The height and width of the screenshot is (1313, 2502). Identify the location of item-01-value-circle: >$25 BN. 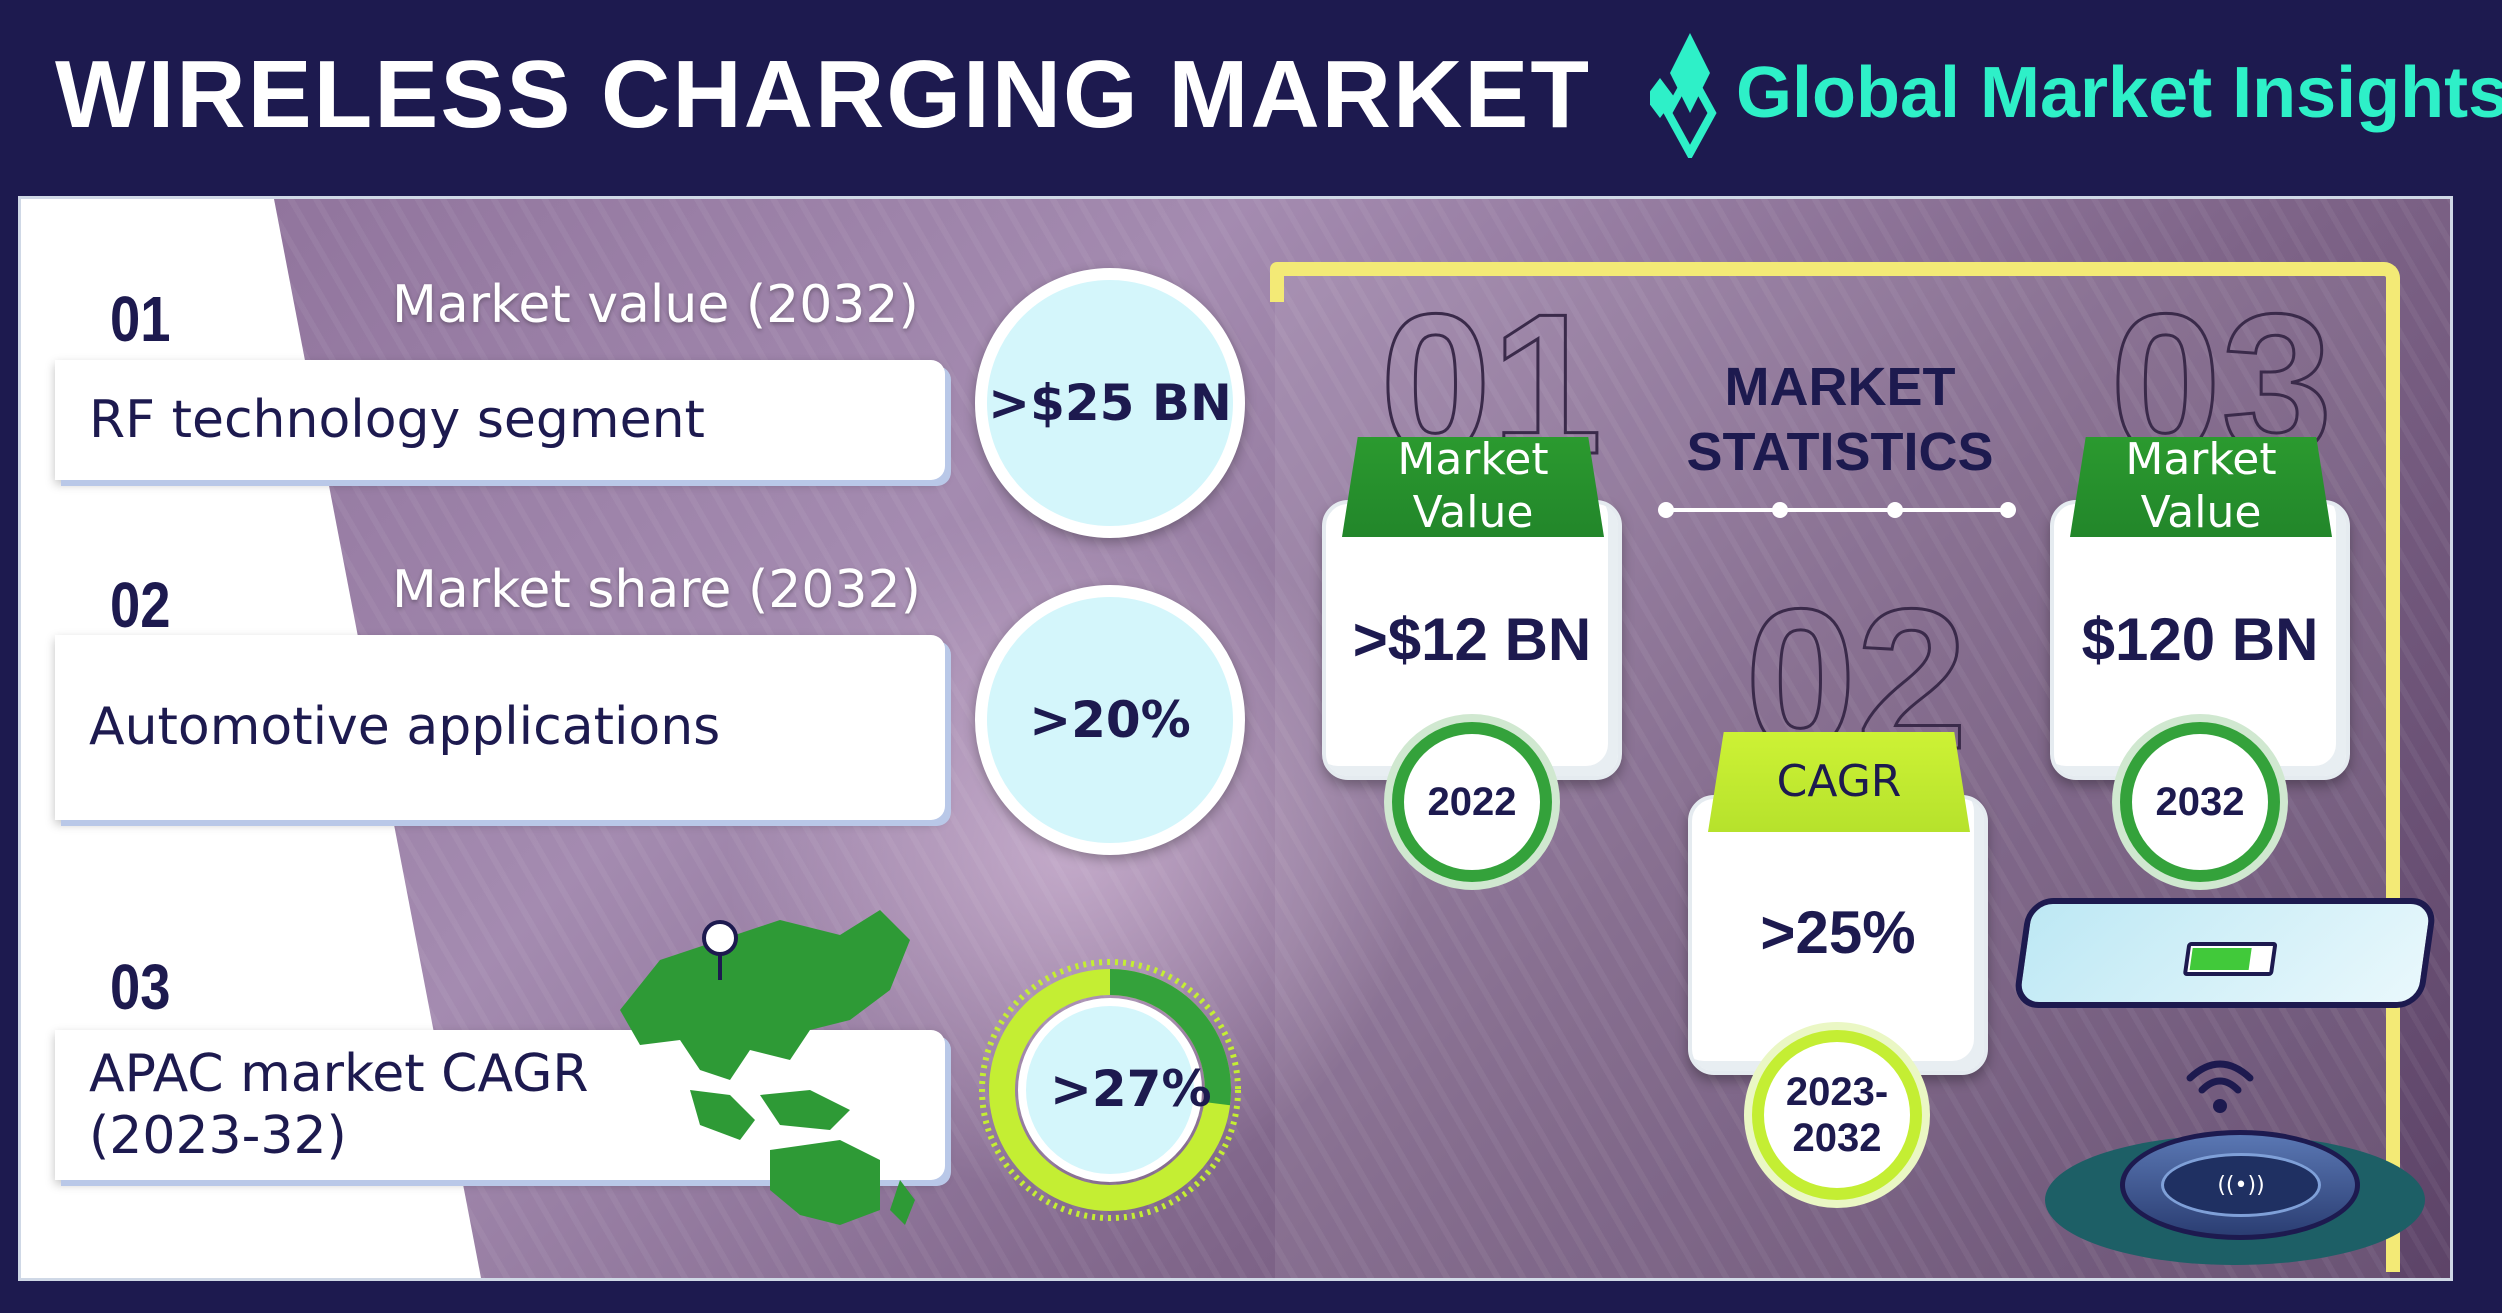
(1110, 403).